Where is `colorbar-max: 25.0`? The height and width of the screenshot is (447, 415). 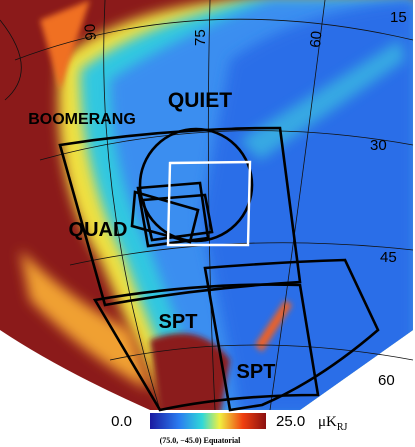
colorbar-max: 25.0 is located at coordinates (290, 421).